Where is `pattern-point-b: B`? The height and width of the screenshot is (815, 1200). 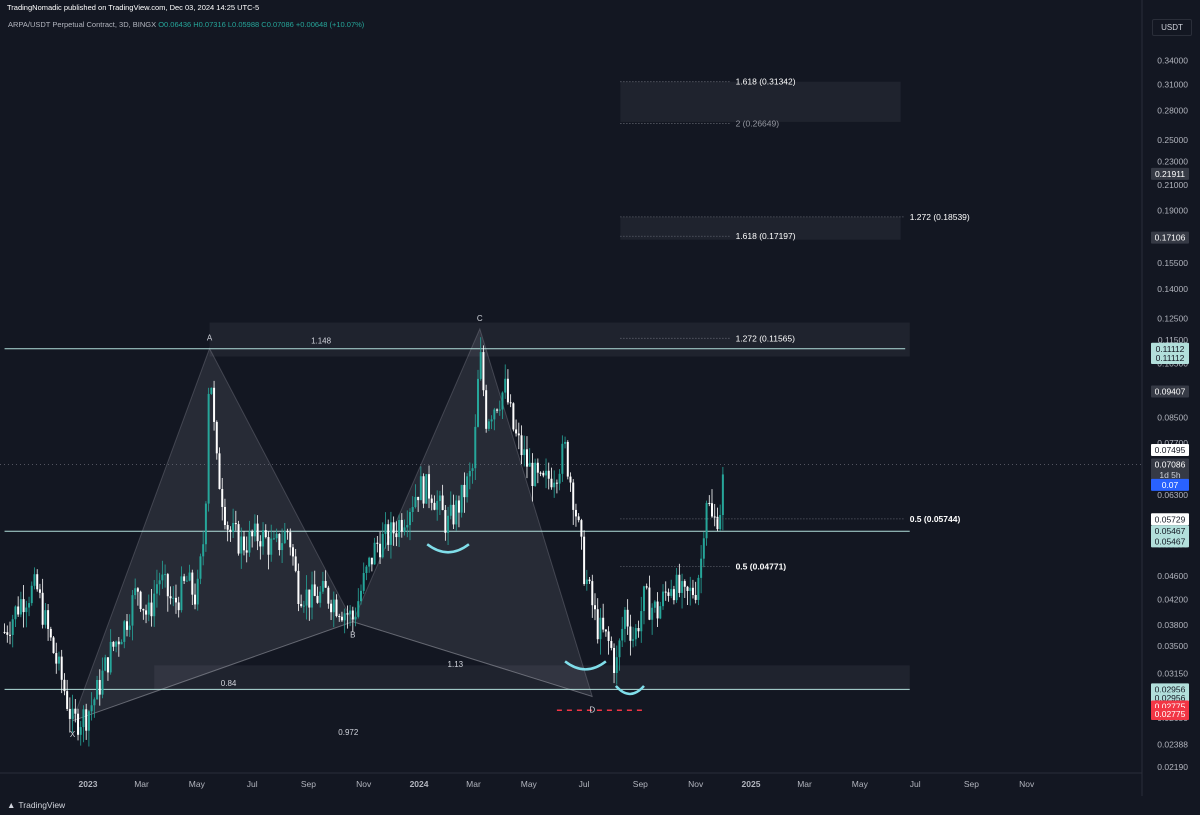 pattern-point-b: B is located at coordinates (352, 635).